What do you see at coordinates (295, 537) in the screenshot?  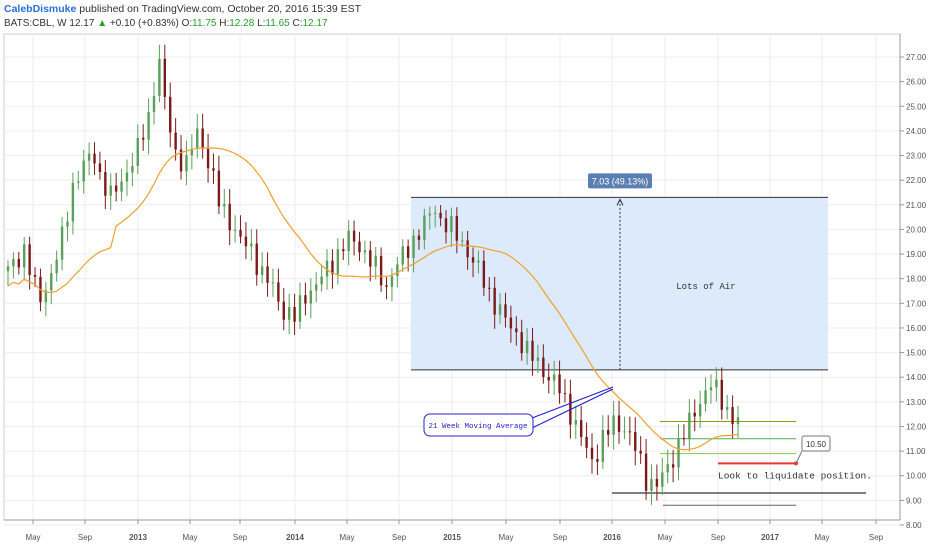 I see `x-tick-label: 2014` at bounding box center [295, 537].